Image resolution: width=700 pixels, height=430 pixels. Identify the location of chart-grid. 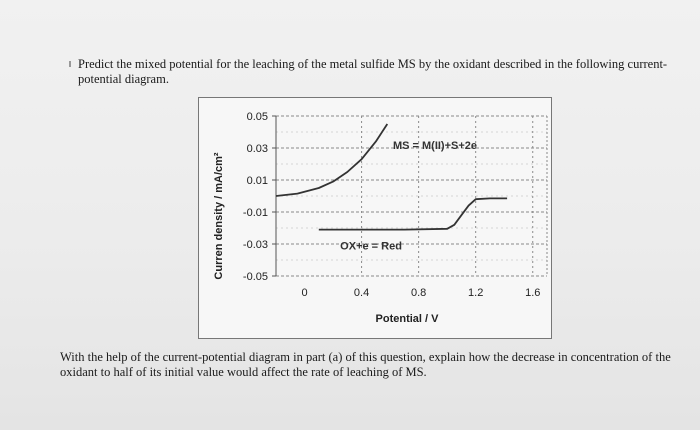
(411, 196).